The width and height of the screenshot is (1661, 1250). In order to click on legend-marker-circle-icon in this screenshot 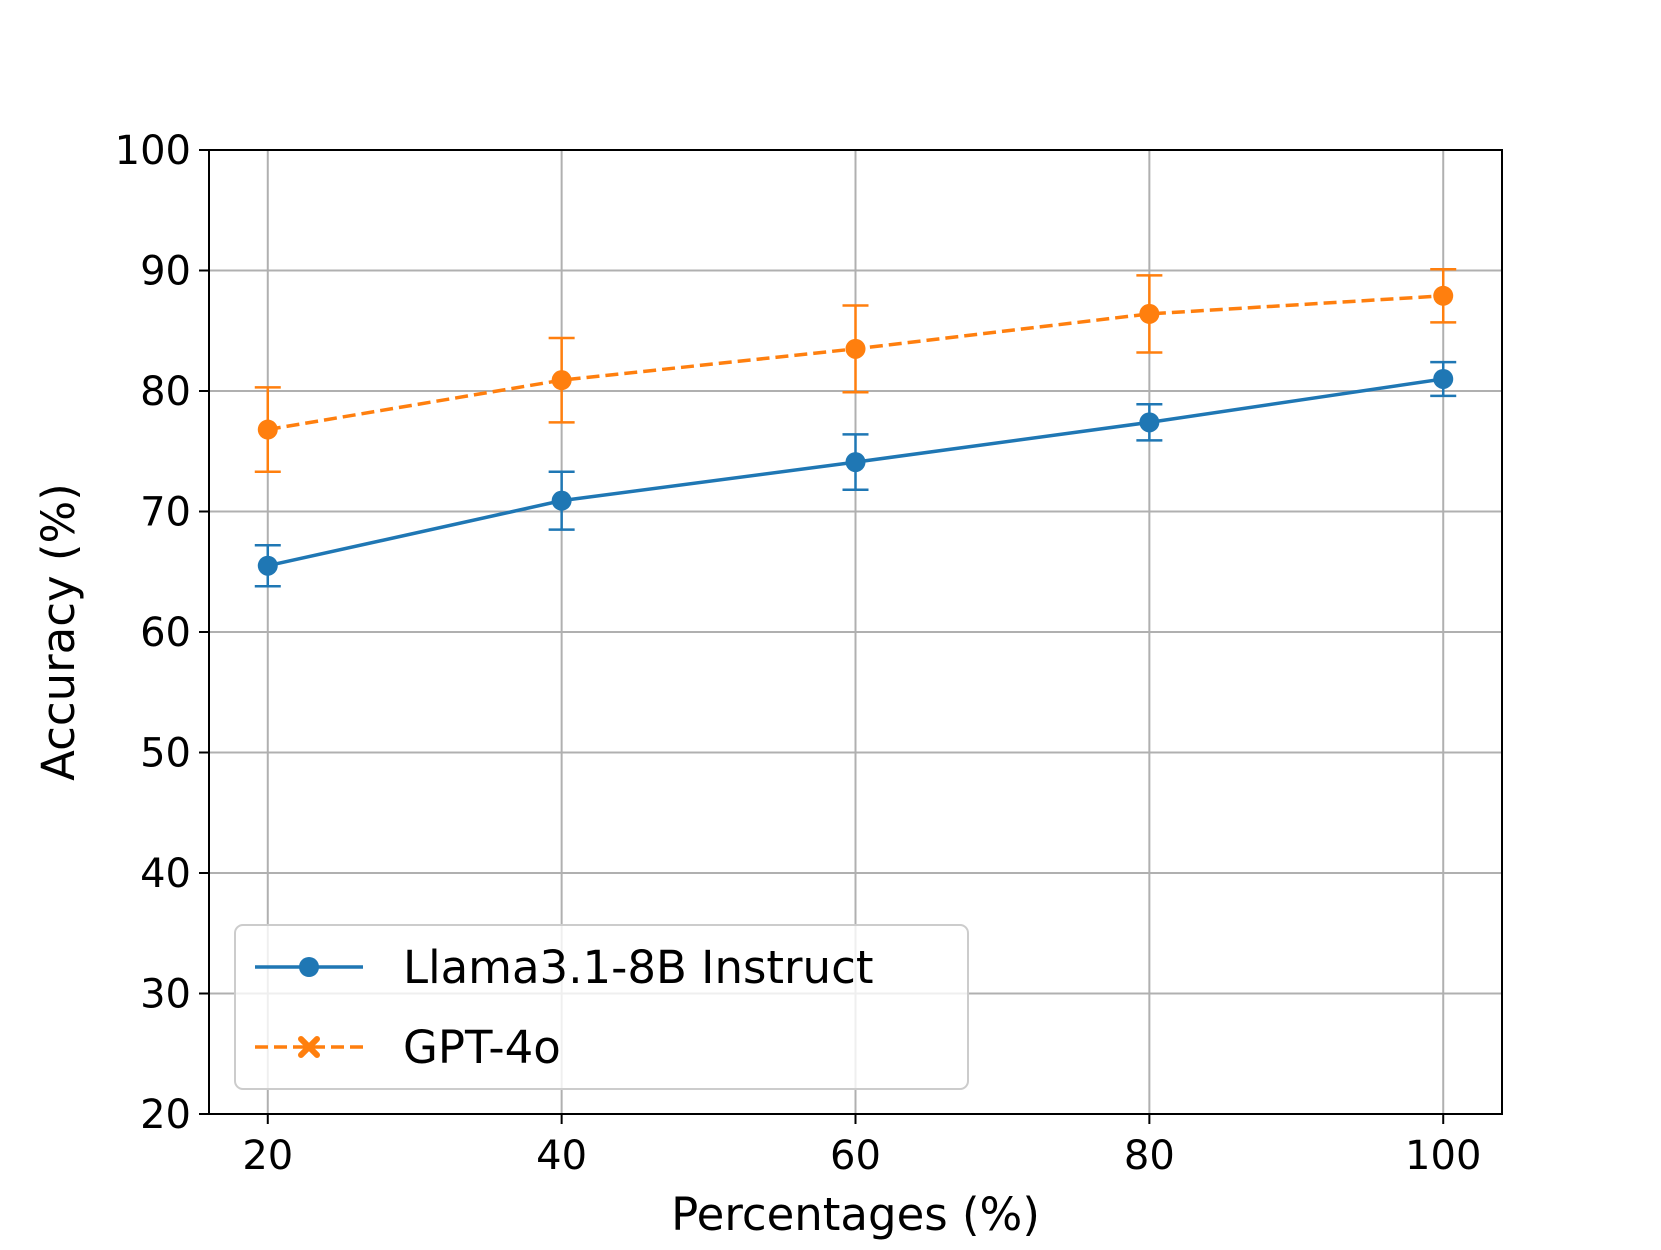, I will do `click(309, 967)`.